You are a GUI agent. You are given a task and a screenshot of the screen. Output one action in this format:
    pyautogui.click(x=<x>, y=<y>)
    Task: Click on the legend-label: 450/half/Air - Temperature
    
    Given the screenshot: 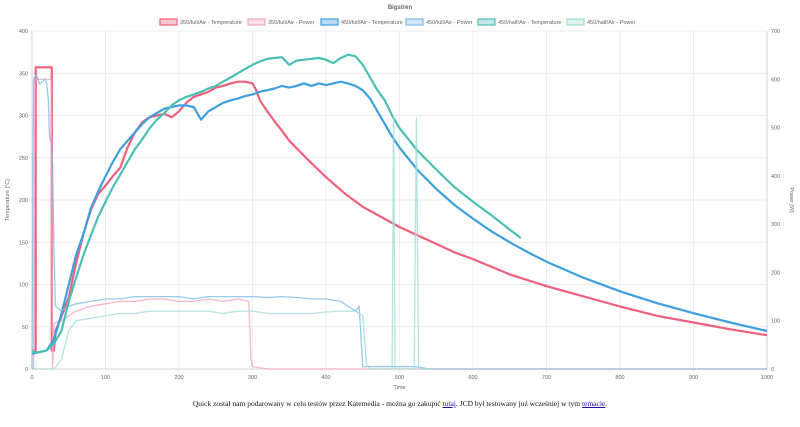 What is the action you would take?
    pyautogui.click(x=530, y=23)
    